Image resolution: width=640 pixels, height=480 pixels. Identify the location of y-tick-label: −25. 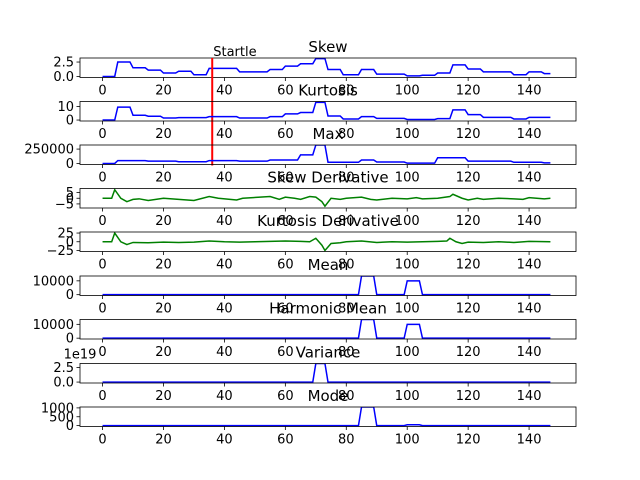
(60, 251).